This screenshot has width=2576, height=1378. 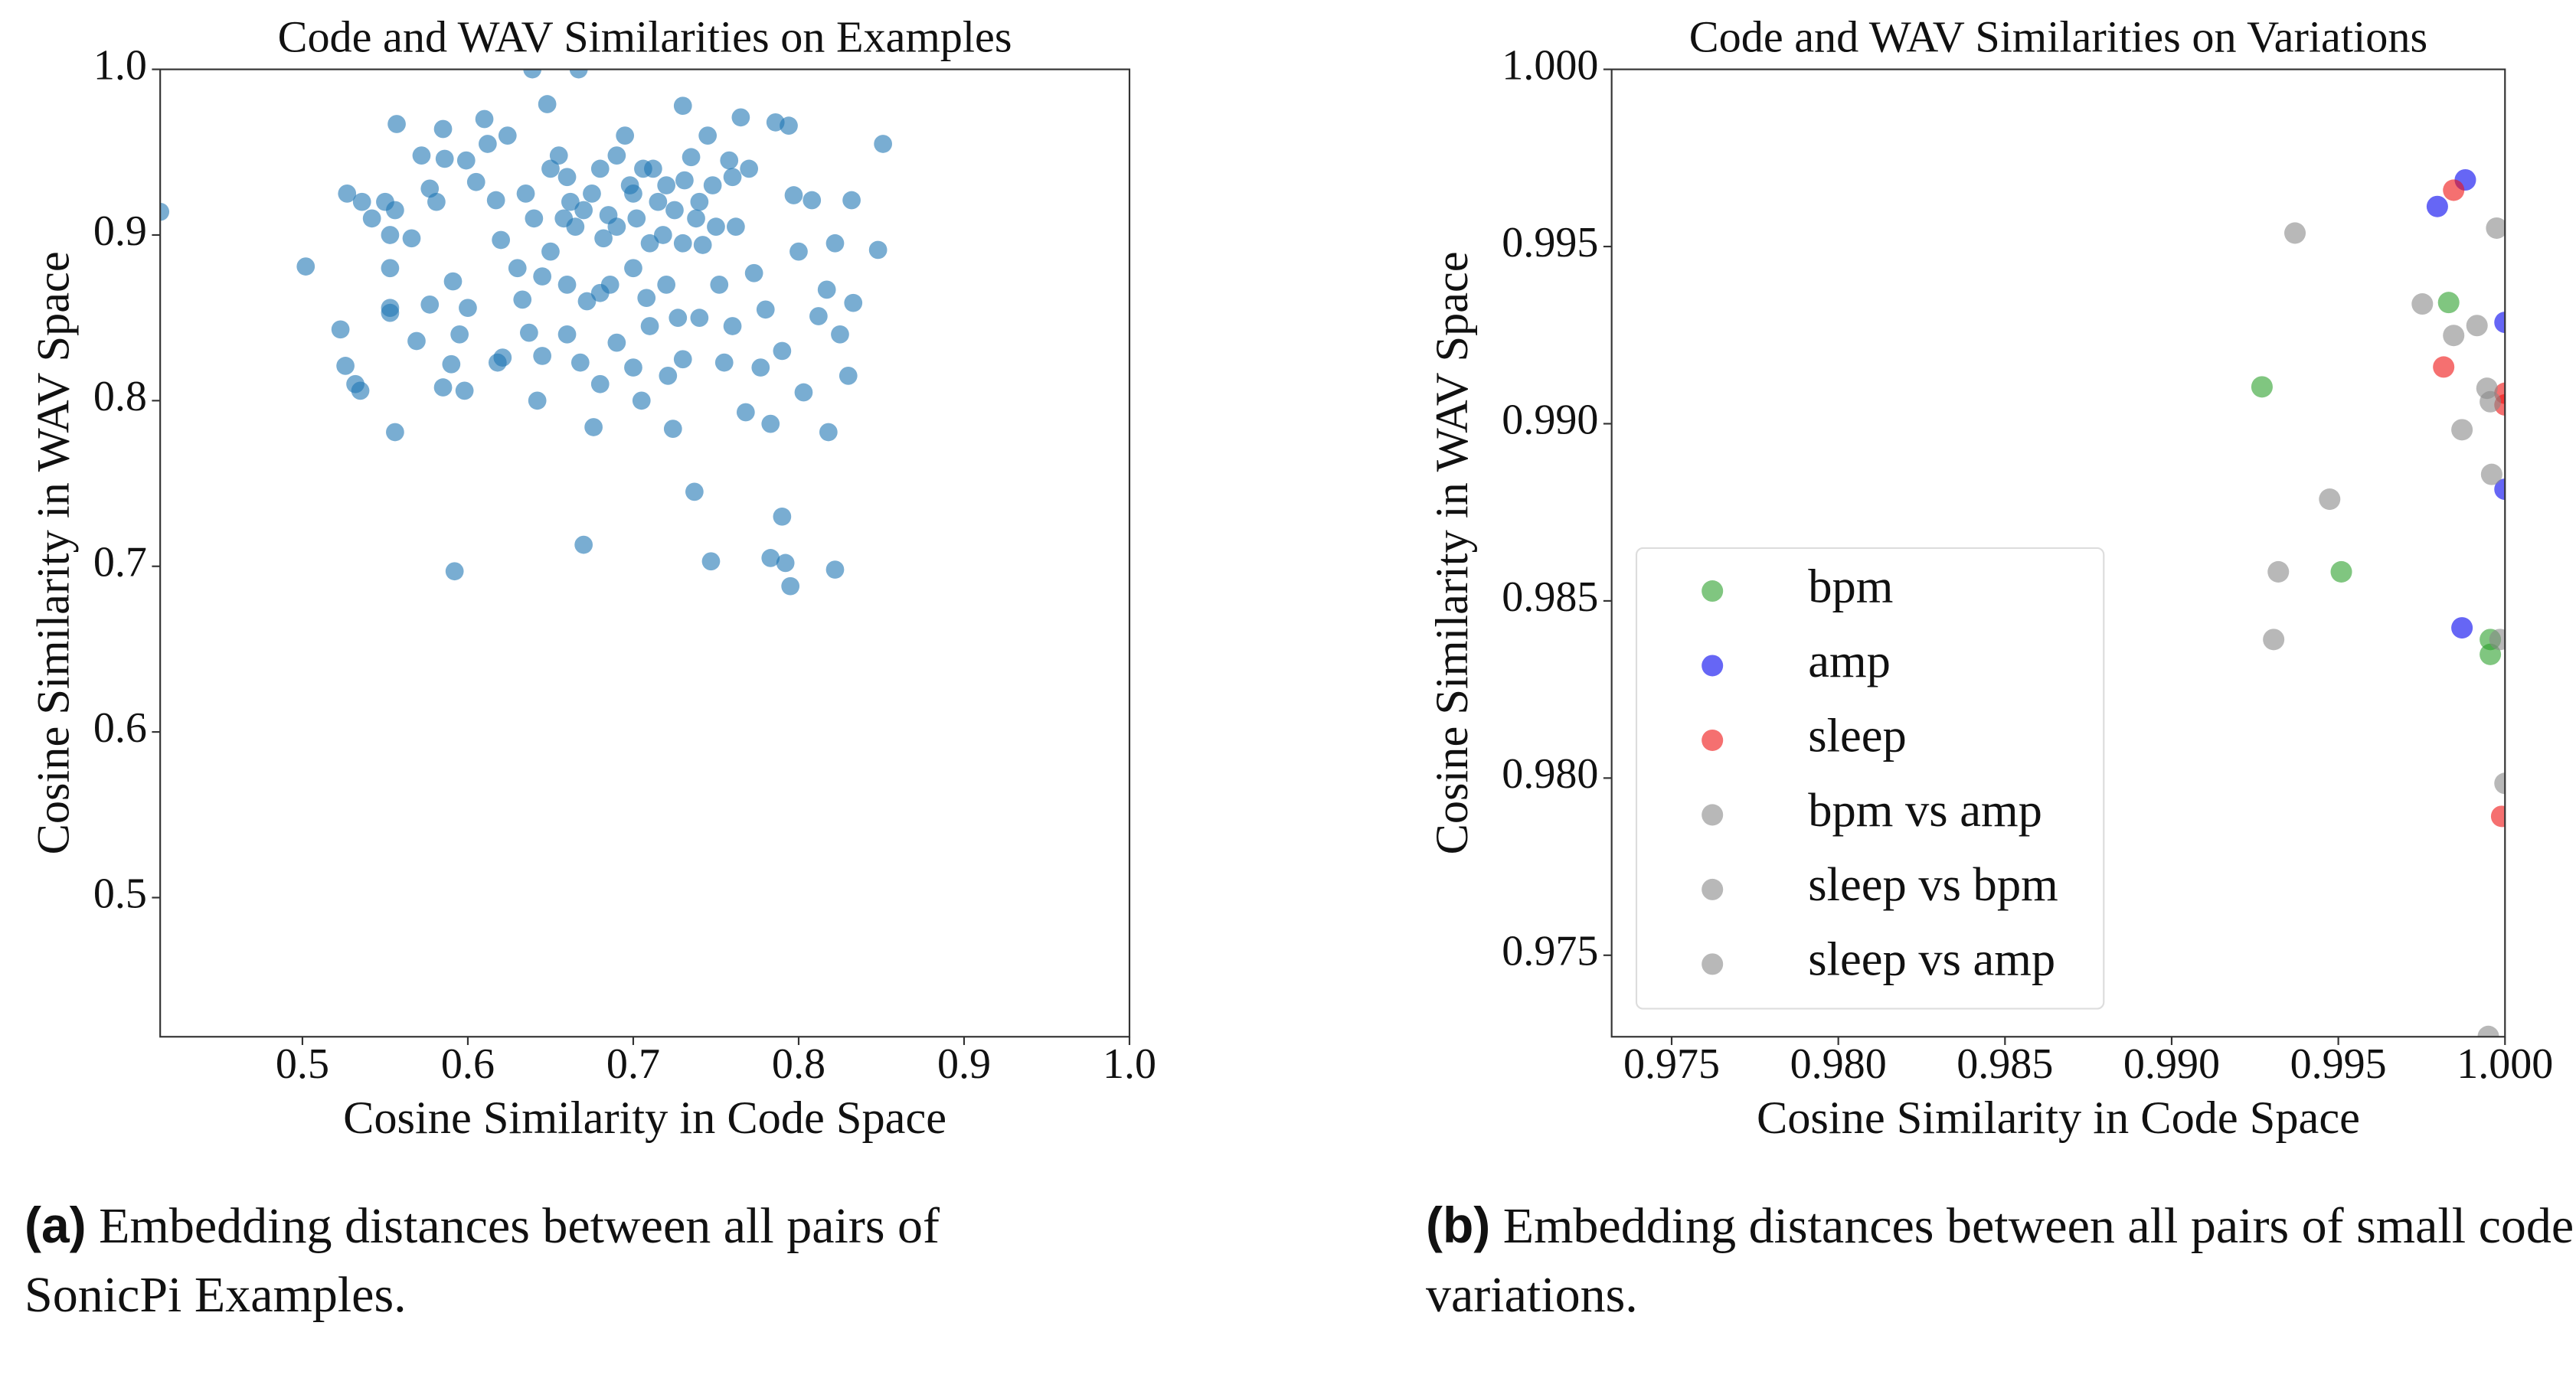 I want to click on chart-title: Code and WAV Similarities on Examples, so click(x=645, y=36).